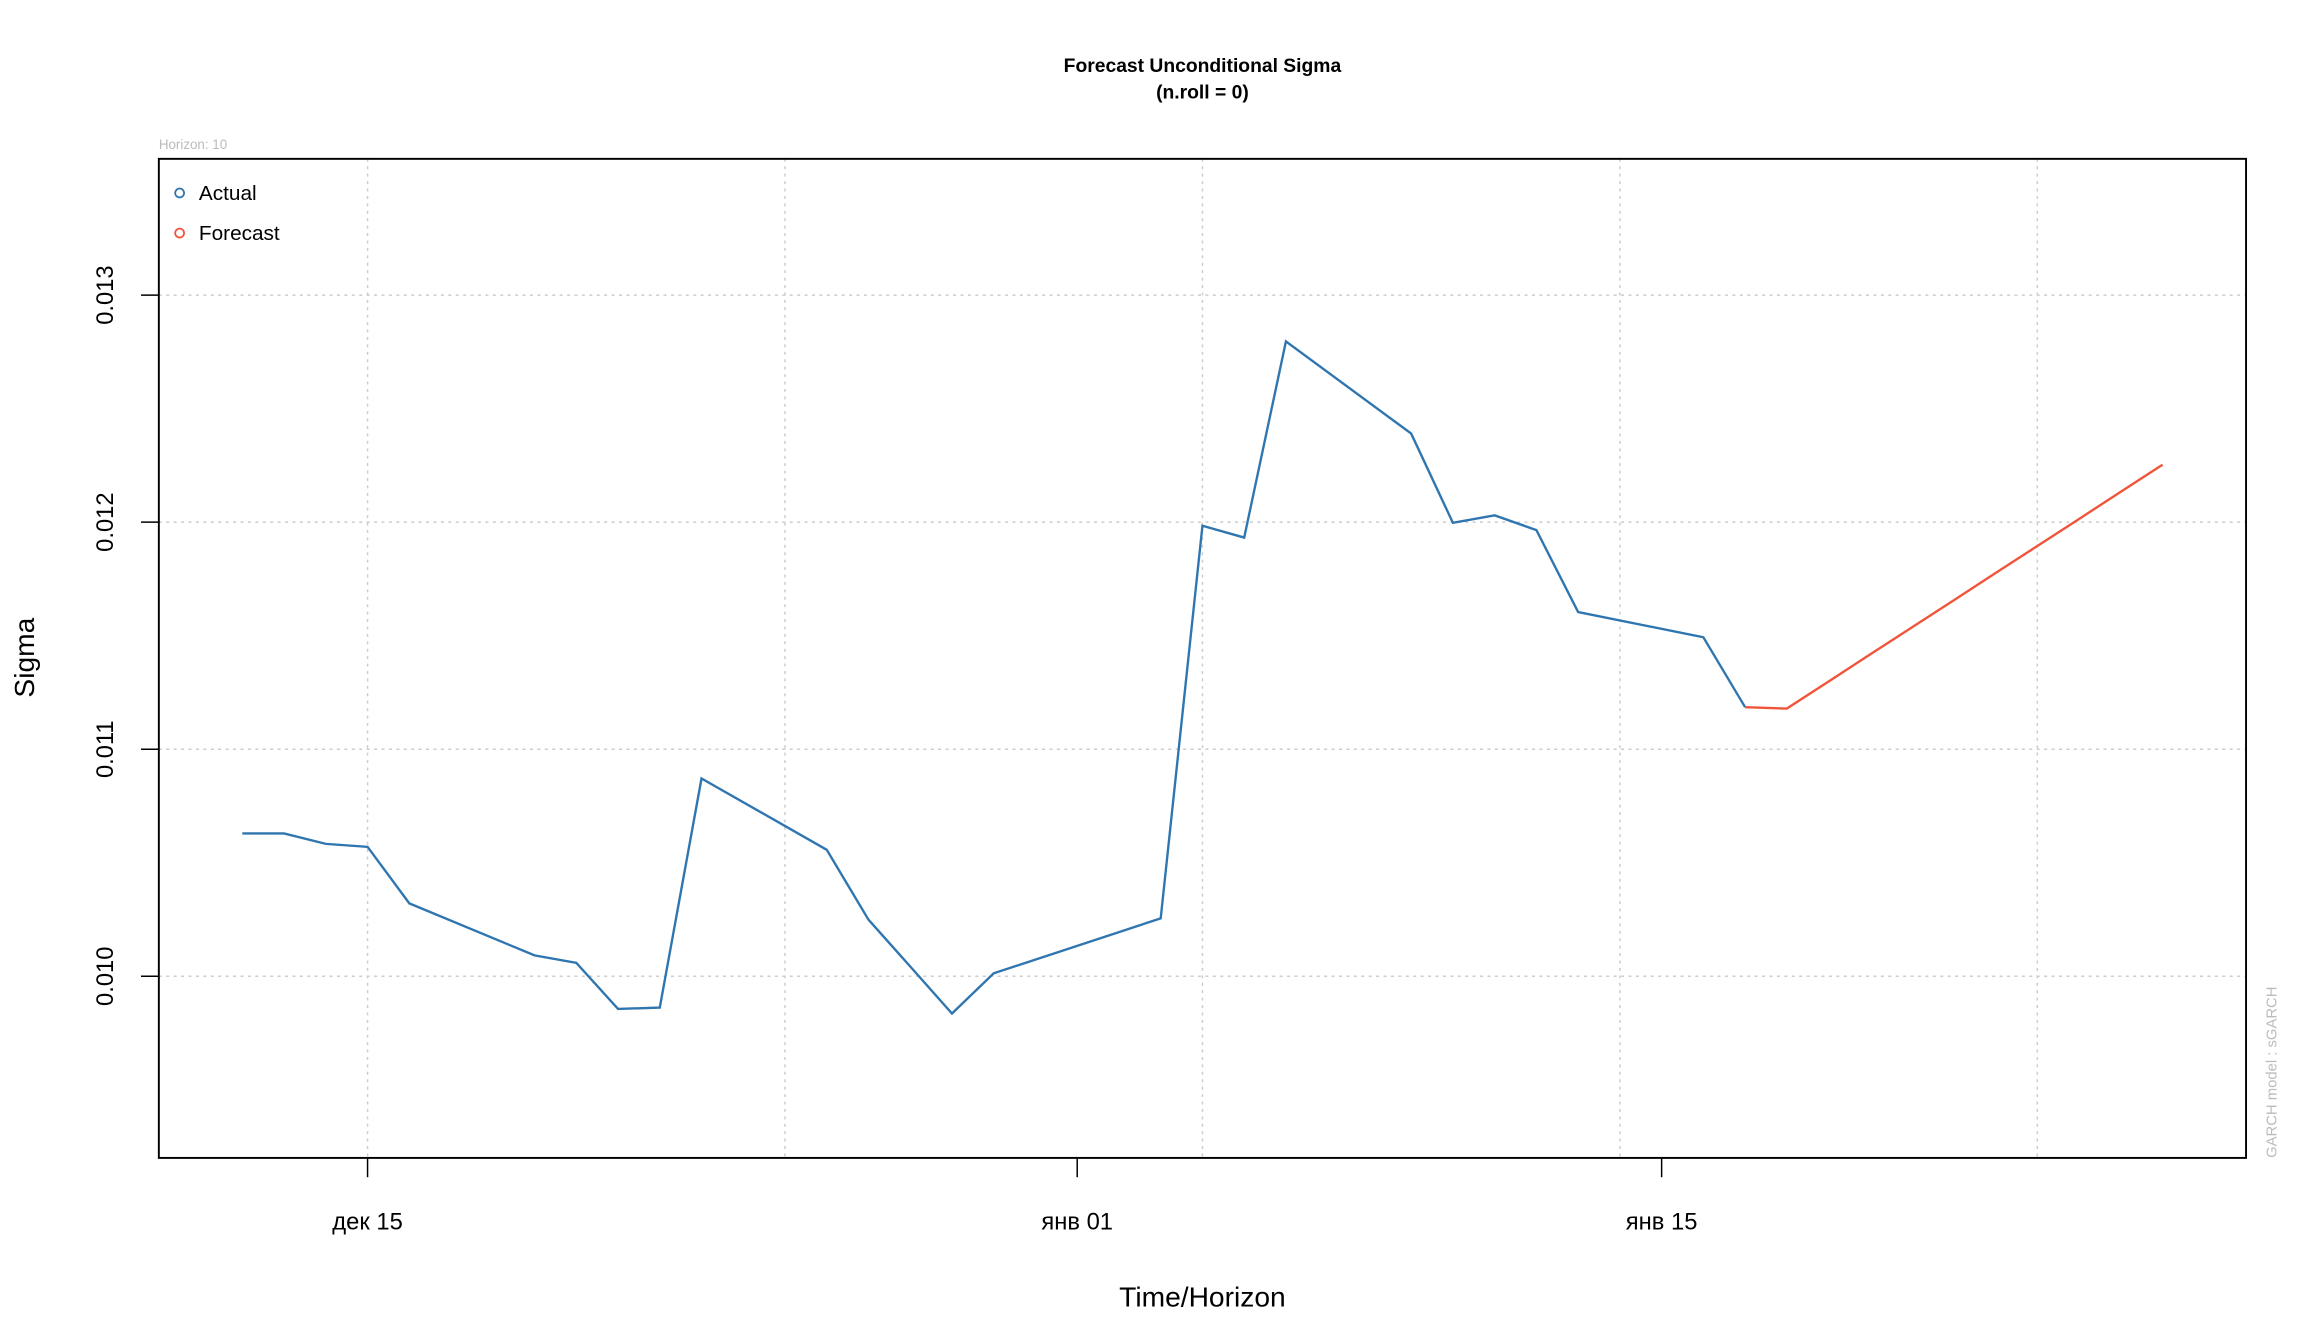 The image size is (2304, 1344). Describe the element at coordinates (1202, 1296) in the screenshot. I see `x-axis-label: Time/Horizon` at that location.